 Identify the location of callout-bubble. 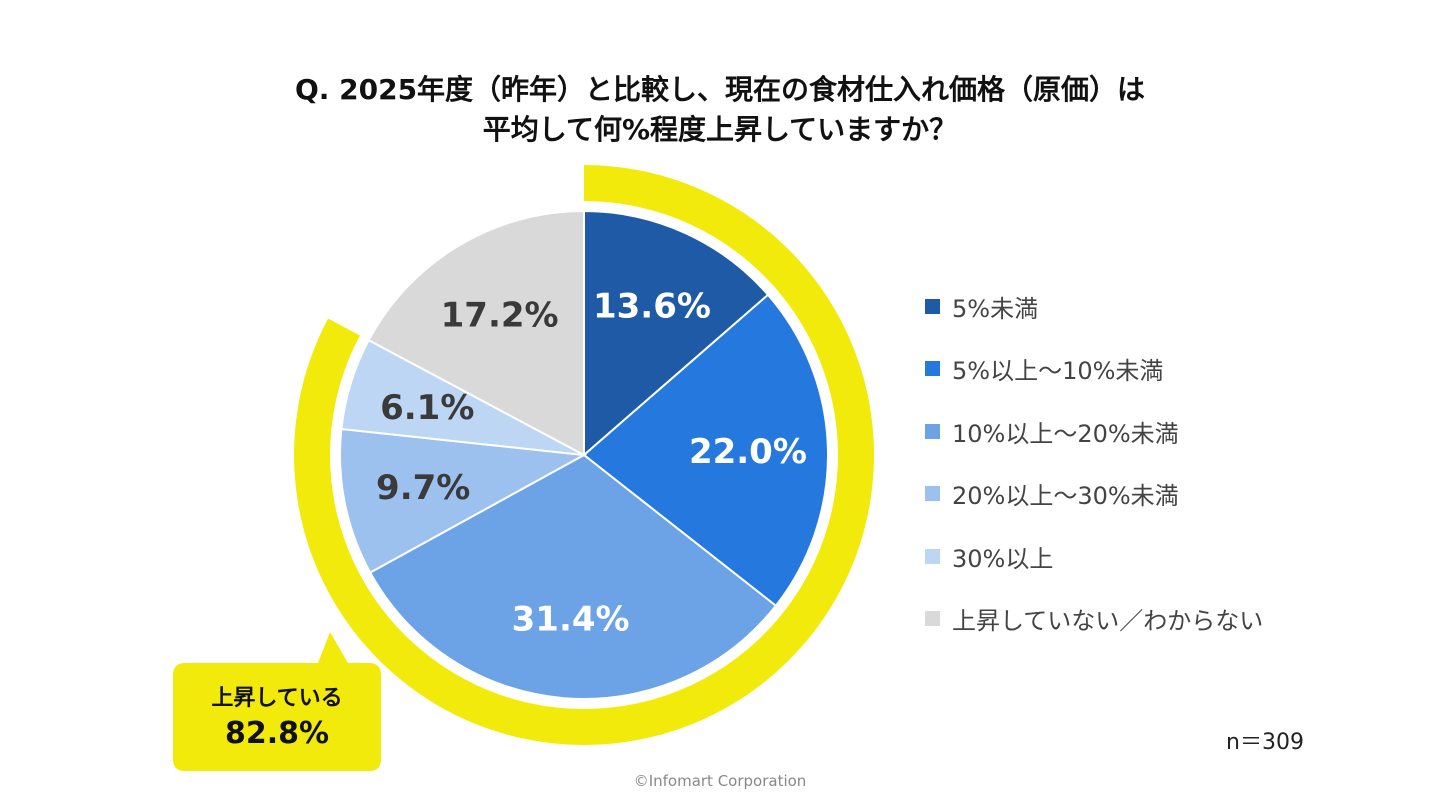
(277, 701).